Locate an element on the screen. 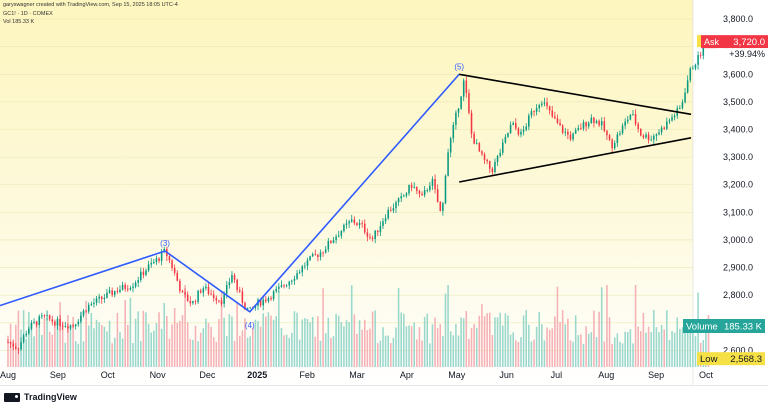  wave-label: (3) is located at coordinates (165, 243).